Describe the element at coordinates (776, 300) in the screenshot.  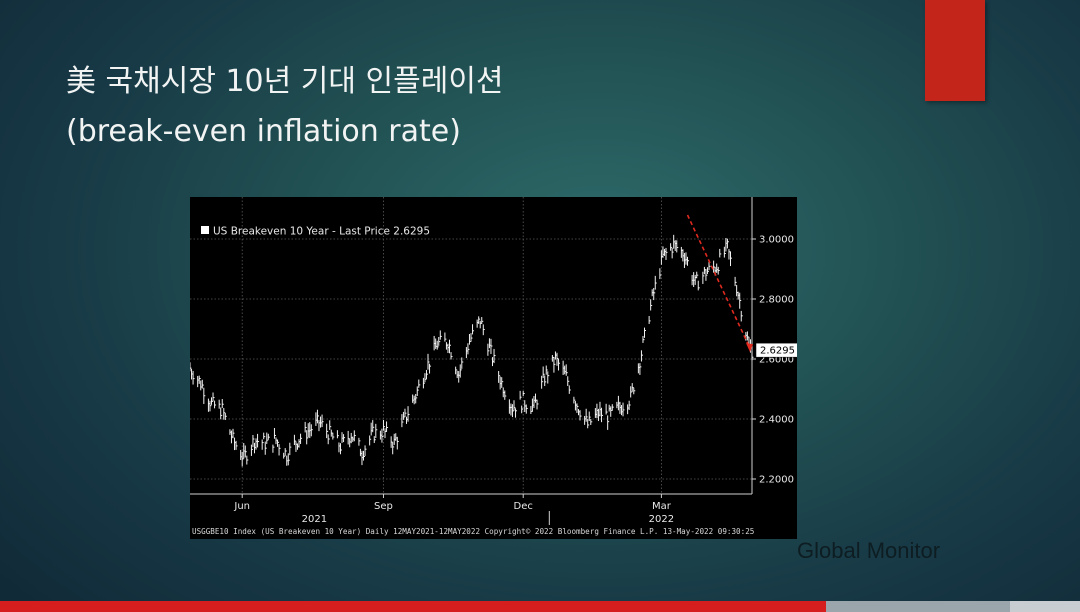
I see `y-tick-label: 2.8000` at that location.